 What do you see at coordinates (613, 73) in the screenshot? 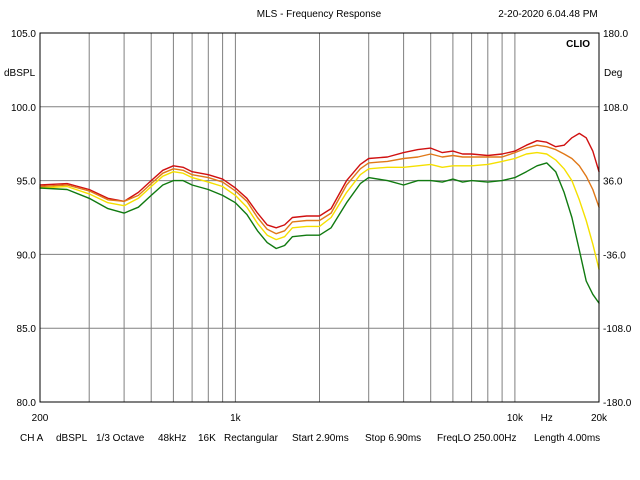
I see `y2-axis-label: Deg` at bounding box center [613, 73].